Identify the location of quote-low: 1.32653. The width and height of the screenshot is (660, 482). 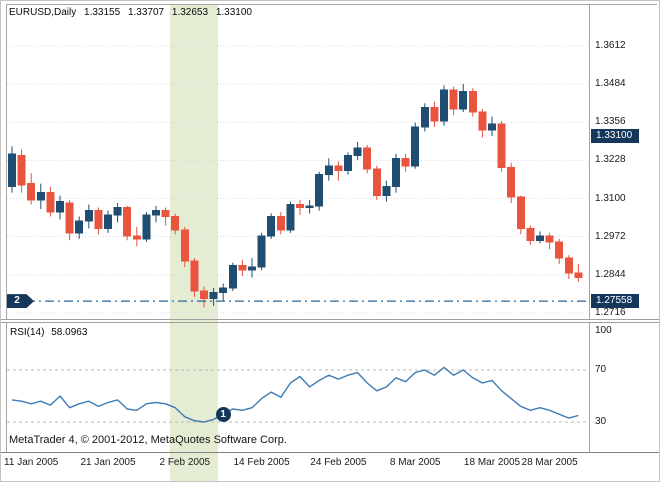
(190, 12).